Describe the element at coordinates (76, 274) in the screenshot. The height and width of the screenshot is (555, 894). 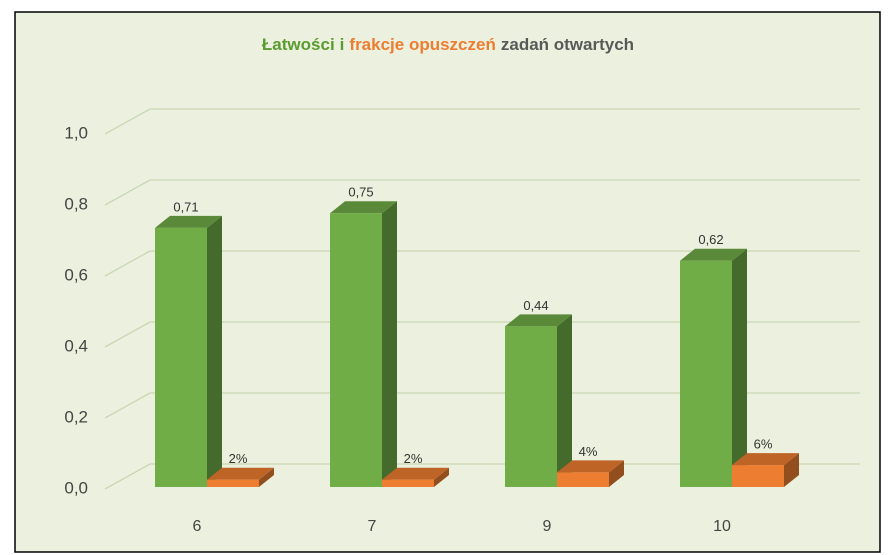
I see `y-tick-label: 0,6` at that location.